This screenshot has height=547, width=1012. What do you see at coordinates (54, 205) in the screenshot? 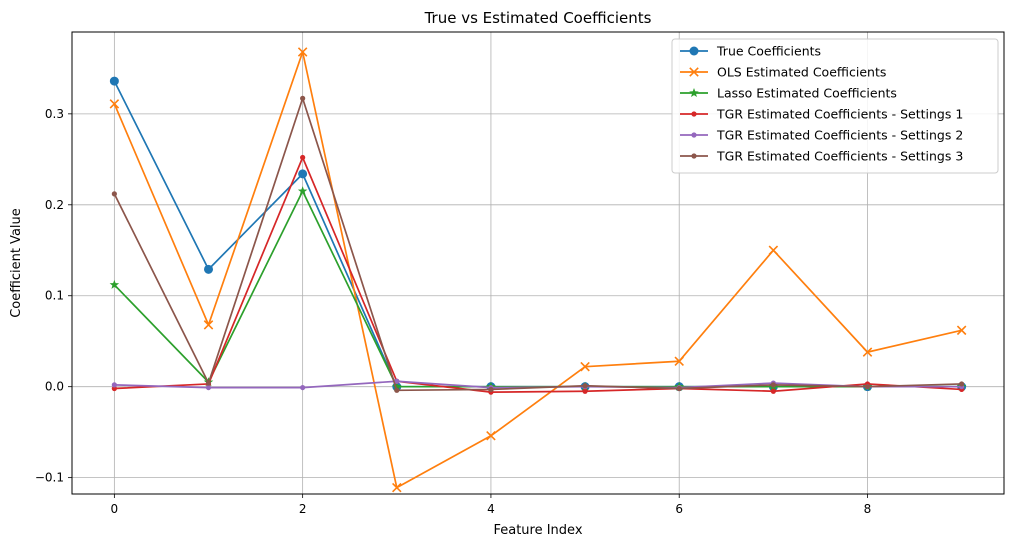
I see `y-tick-label: 0.2` at bounding box center [54, 205].